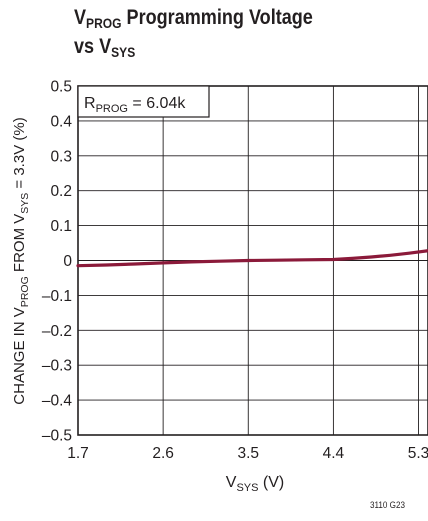 This screenshot has width=428, height=521. What do you see at coordinates (163, 453) in the screenshot?
I see `x-tick-label: 2.6` at bounding box center [163, 453].